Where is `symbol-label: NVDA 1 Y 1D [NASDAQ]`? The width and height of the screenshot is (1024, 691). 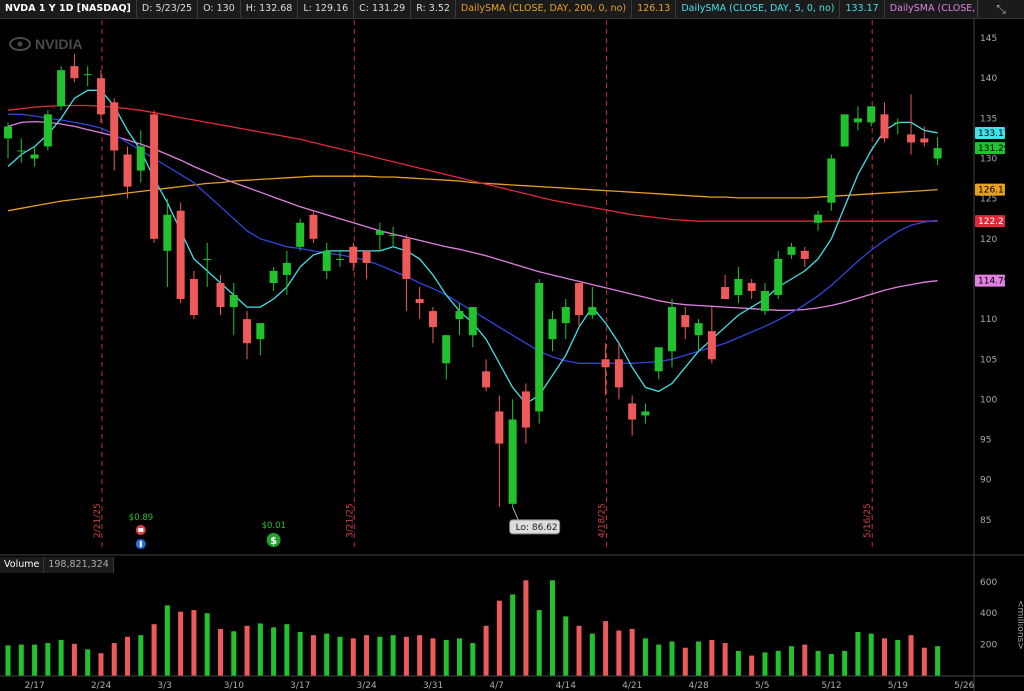
symbol-label: NVDA 1 Y 1D [NASDAQ] is located at coordinates (68, 9).